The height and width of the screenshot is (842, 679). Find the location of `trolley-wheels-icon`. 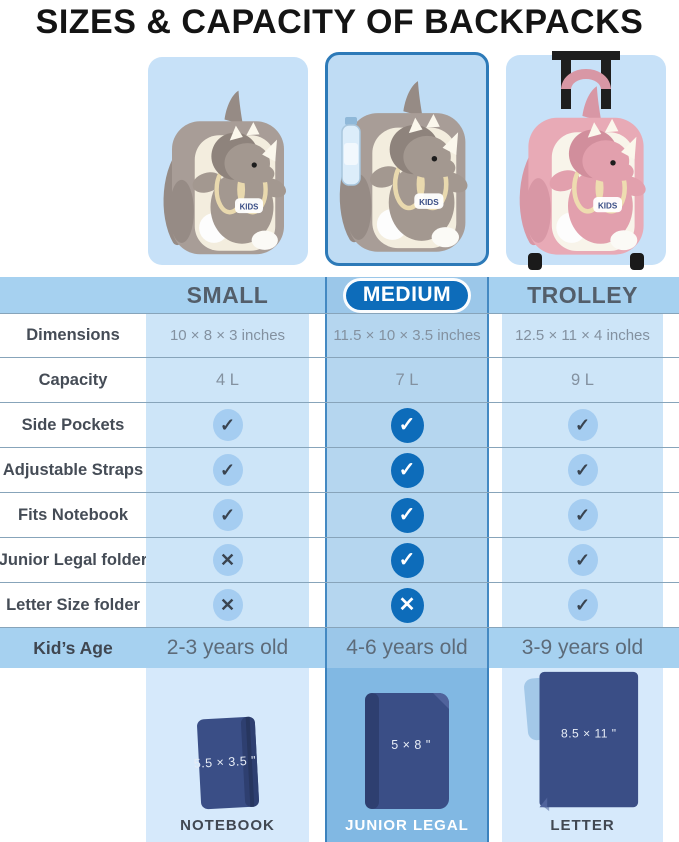

trolley-wheels-icon is located at coordinates (586, 261).